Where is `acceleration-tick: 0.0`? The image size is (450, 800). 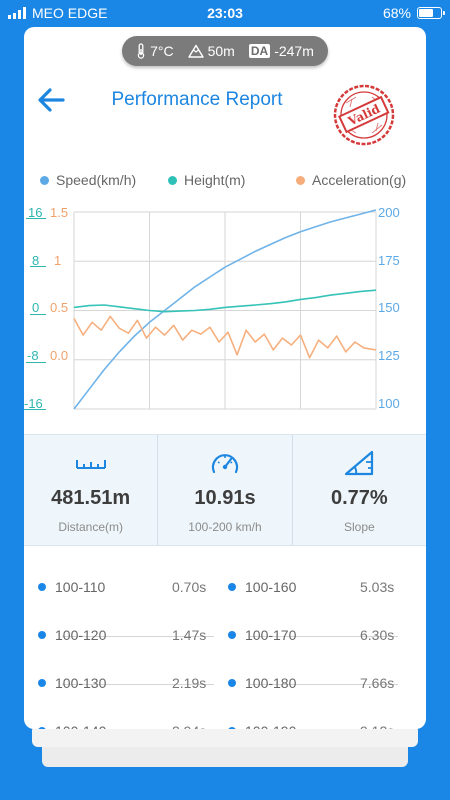 acceleration-tick: 0.0 is located at coordinates (59, 355).